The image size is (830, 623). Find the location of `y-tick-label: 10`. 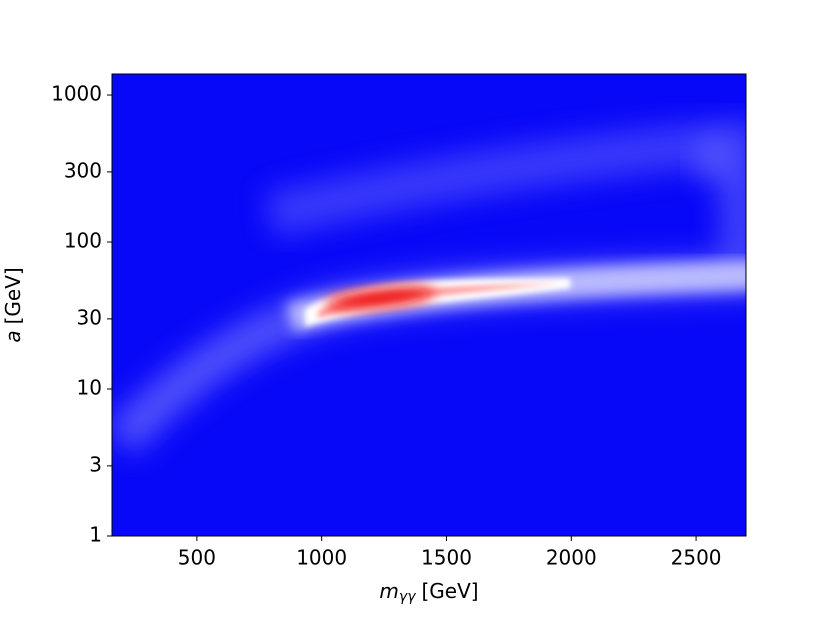

y-tick-label: 10 is located at coordinates (89, 388).